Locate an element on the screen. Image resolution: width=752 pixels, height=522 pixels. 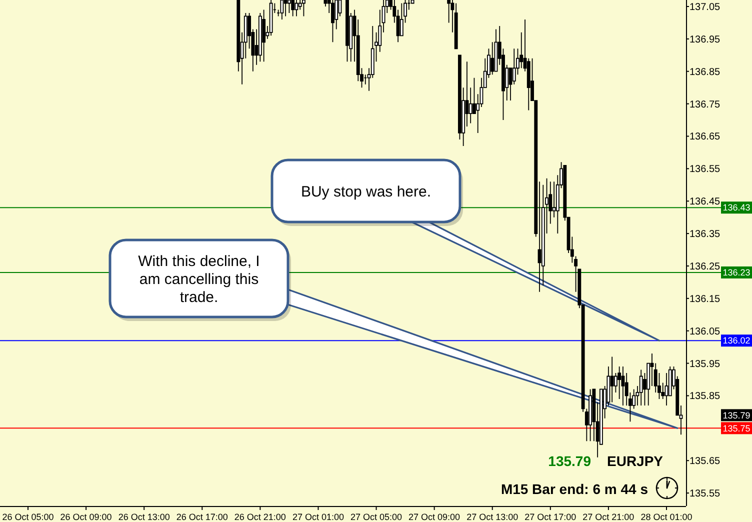
ref-line-label: 136.02 is located at coordinates (736, 341).